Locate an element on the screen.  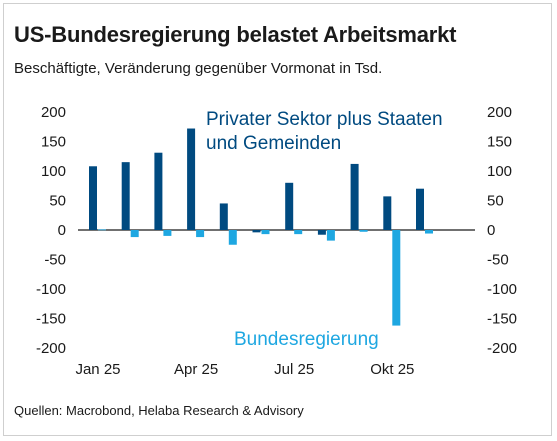
y-tick-left: -150 is located at coordinates (51, 319).